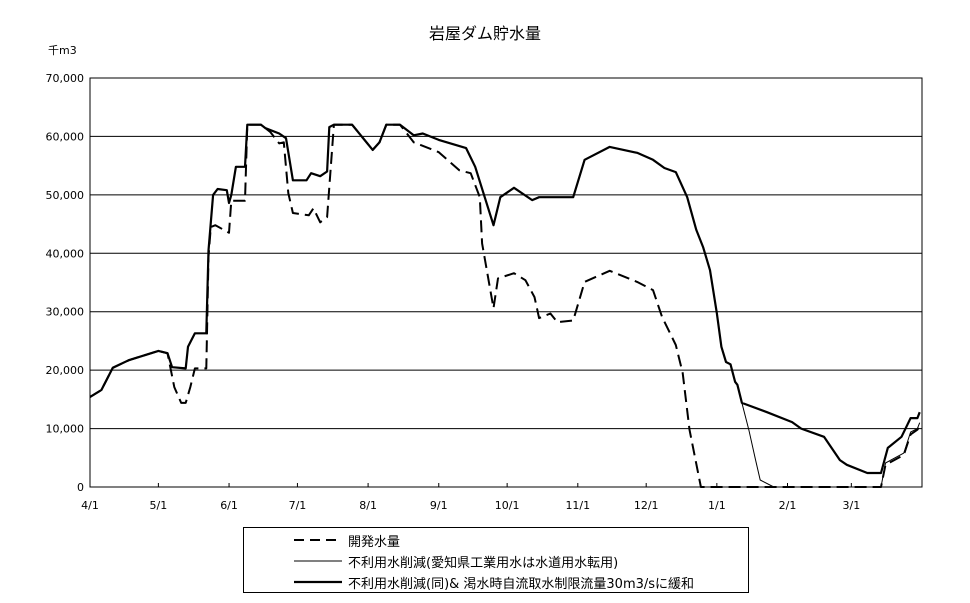  Describe the element at coordinates (65, 136) in the screenshot. I see `y-tick-label: 60,000` at that location.